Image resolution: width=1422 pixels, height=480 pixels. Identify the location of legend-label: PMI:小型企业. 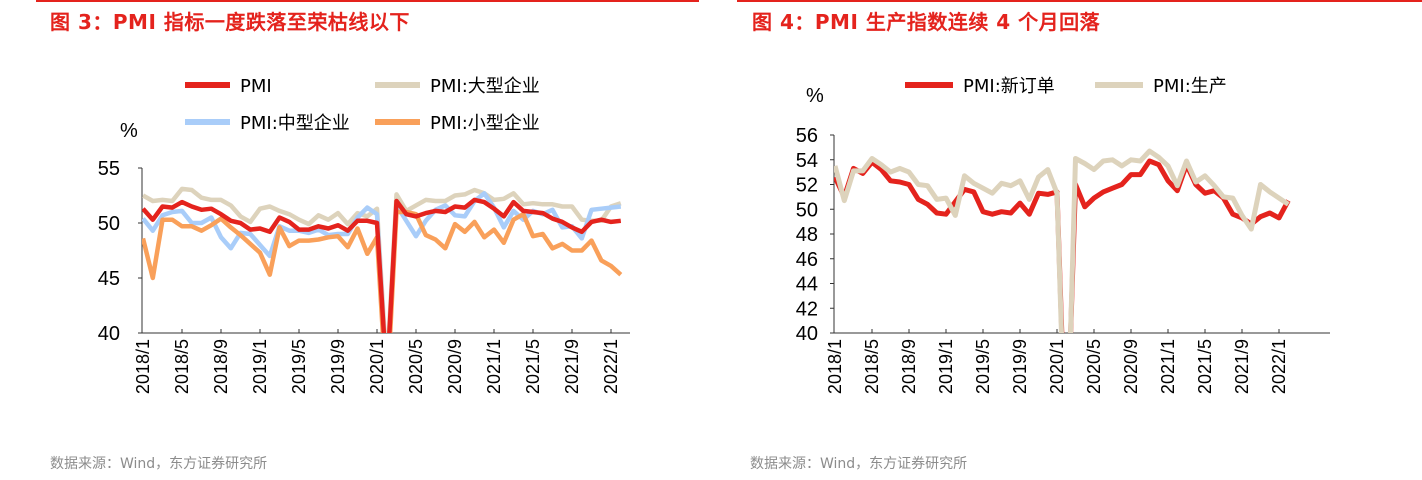
(485, 123).